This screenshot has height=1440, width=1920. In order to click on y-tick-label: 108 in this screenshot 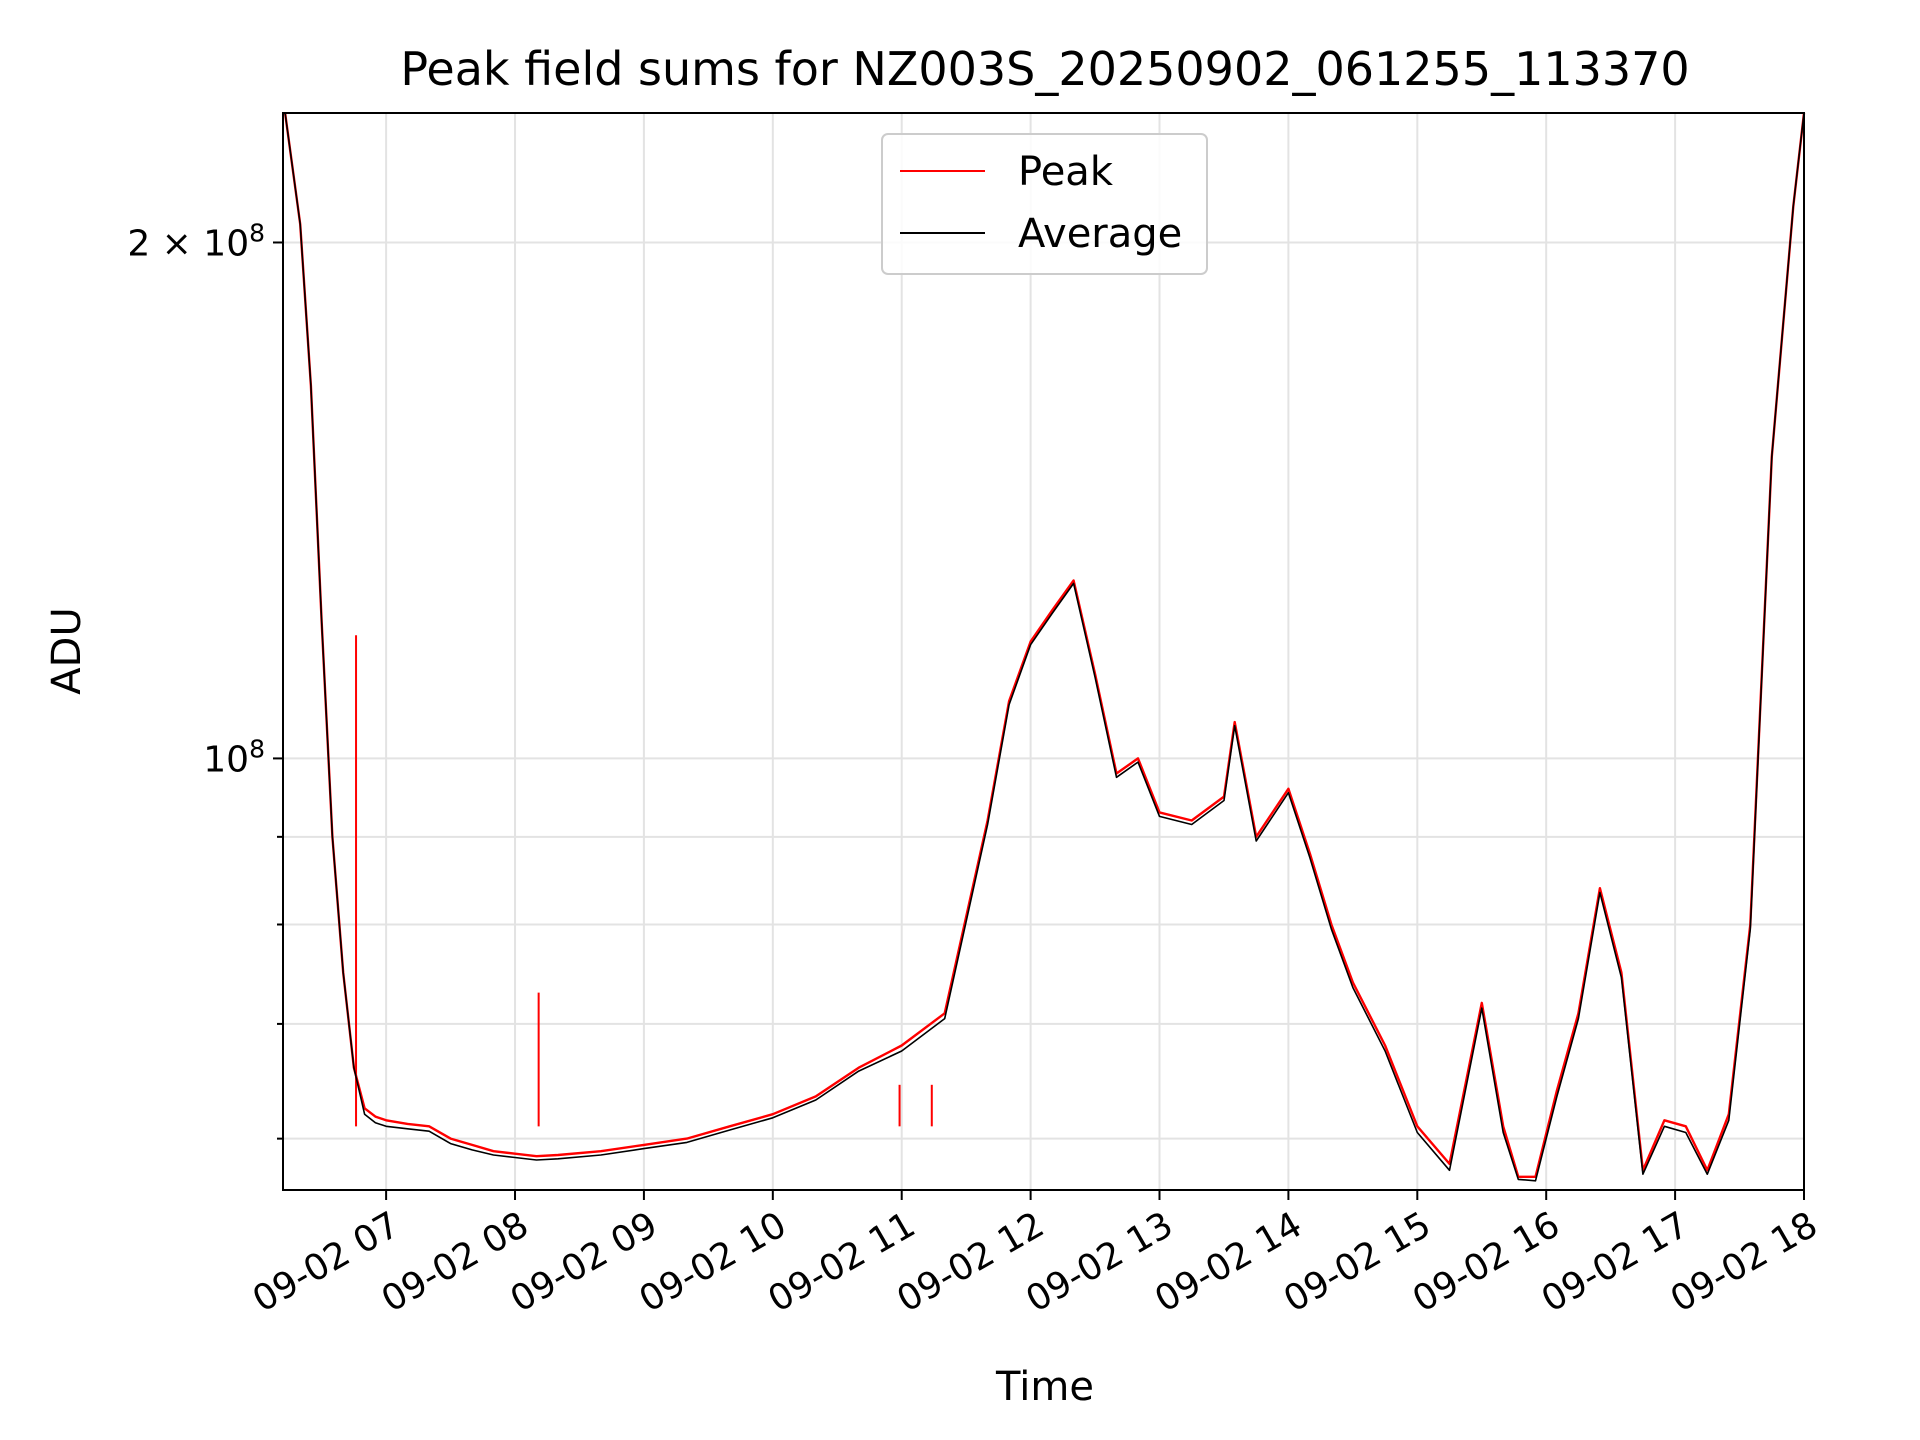, I will do `click(234, 757)`.